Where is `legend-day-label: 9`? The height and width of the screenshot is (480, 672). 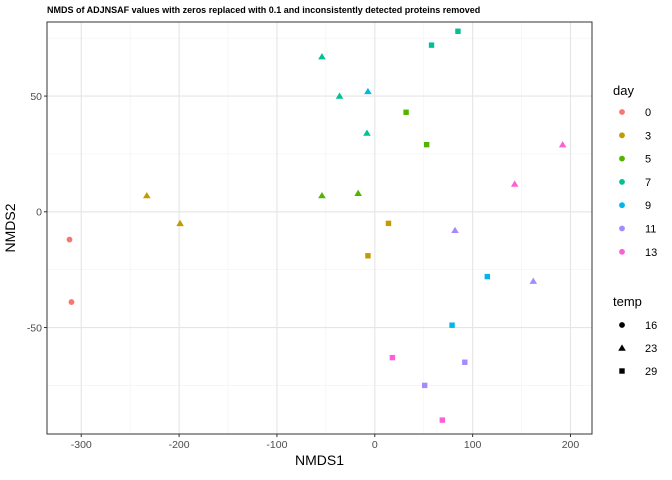
legend-day-label: 9 is located at coordinates (648, 206).